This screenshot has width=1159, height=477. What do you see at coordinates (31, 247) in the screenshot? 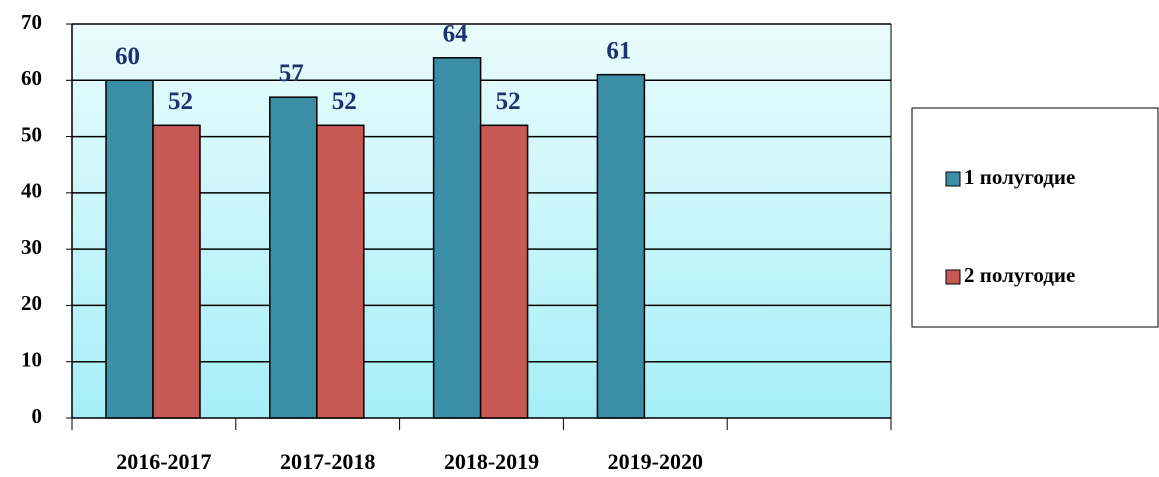
I see `y-tick-label: 30` at bounding box center [31, 247].